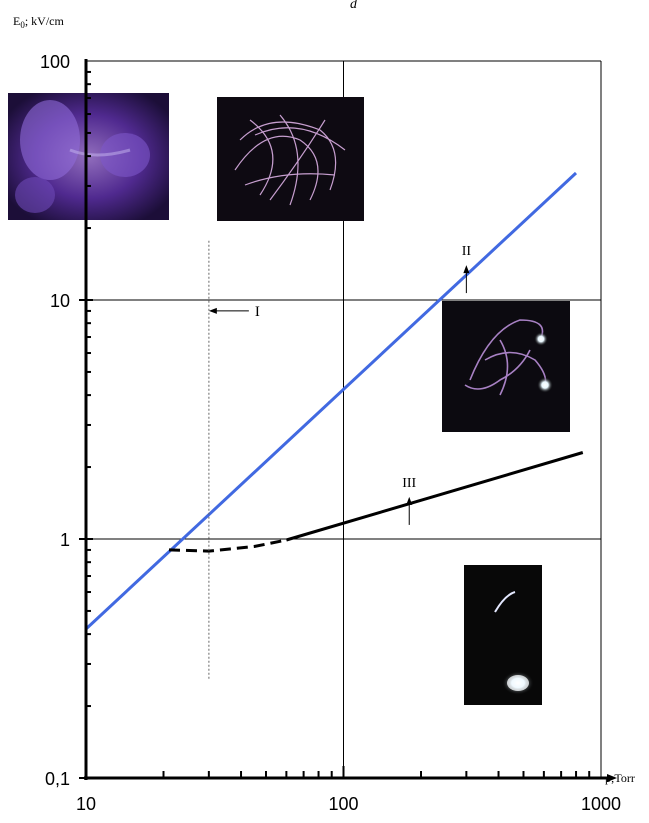  I want to click on branching-streamer-photo, so click(506, 366).